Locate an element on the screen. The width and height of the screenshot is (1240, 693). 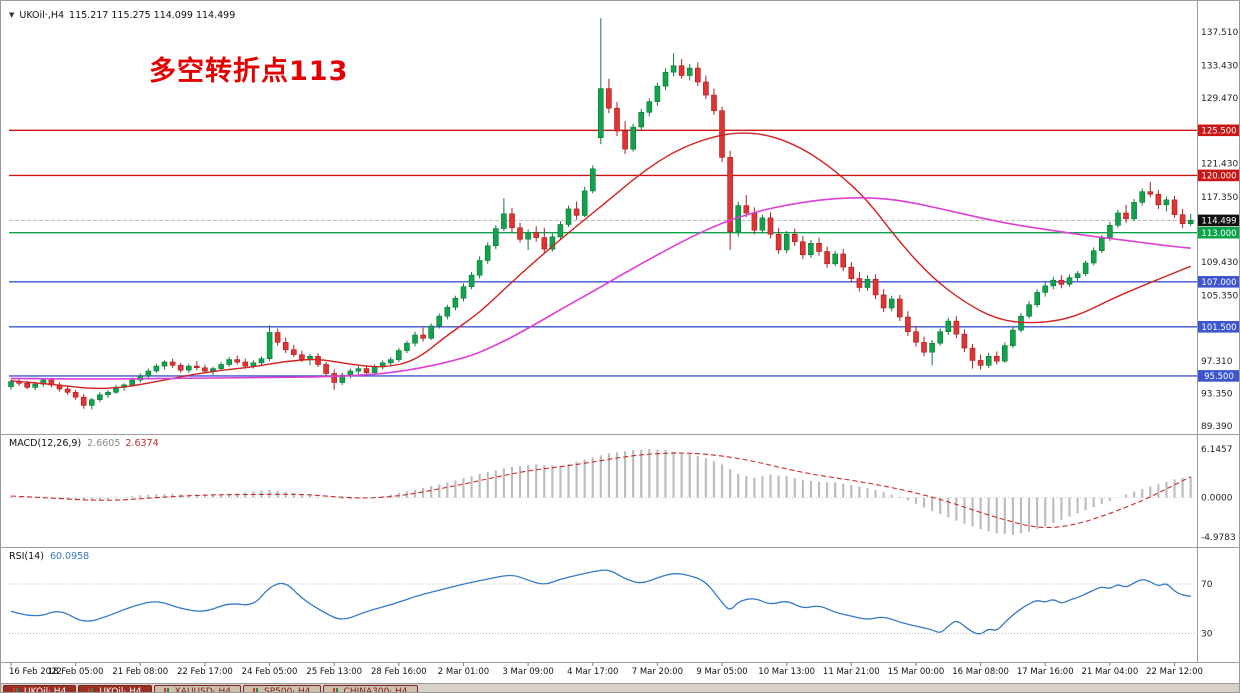
macd-name: MACD(12,26,9) is located at coordinates (45, 443).